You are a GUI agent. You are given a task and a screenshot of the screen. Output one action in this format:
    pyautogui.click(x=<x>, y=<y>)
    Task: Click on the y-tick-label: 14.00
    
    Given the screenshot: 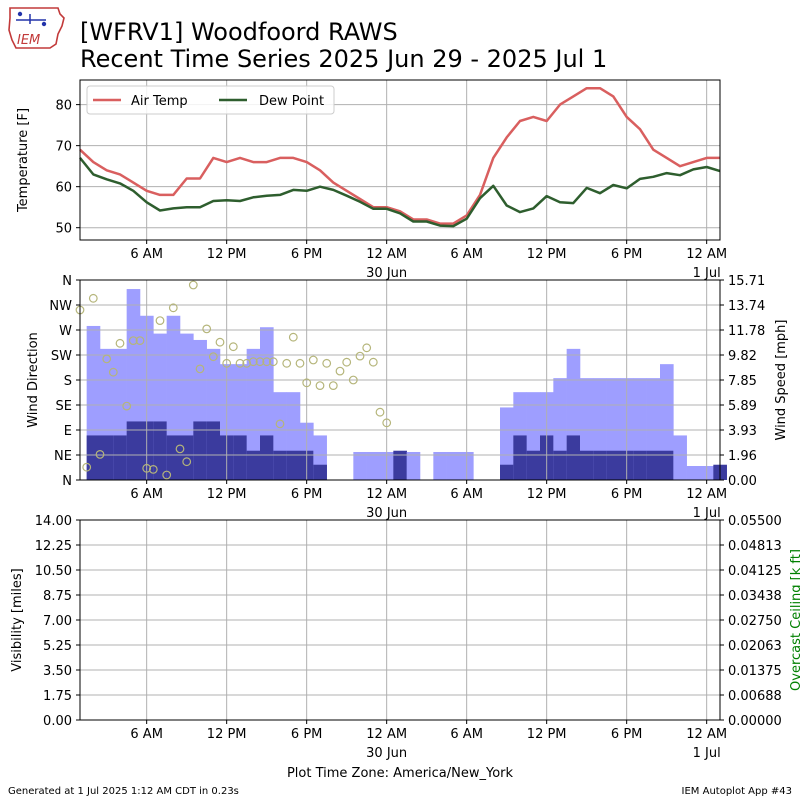 What is the action you would take?
    pyautogui.click(x=53, y=521)
    